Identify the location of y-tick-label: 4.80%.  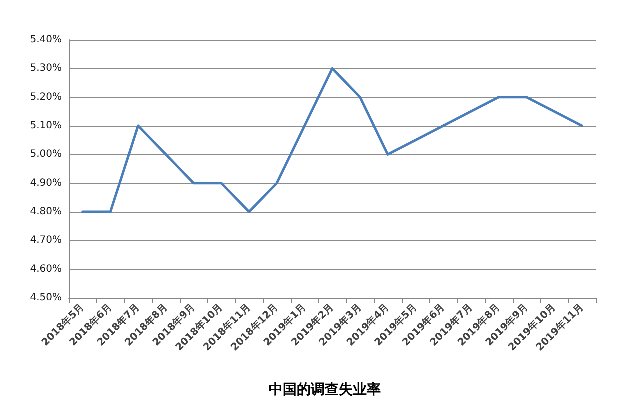
(46, 212).